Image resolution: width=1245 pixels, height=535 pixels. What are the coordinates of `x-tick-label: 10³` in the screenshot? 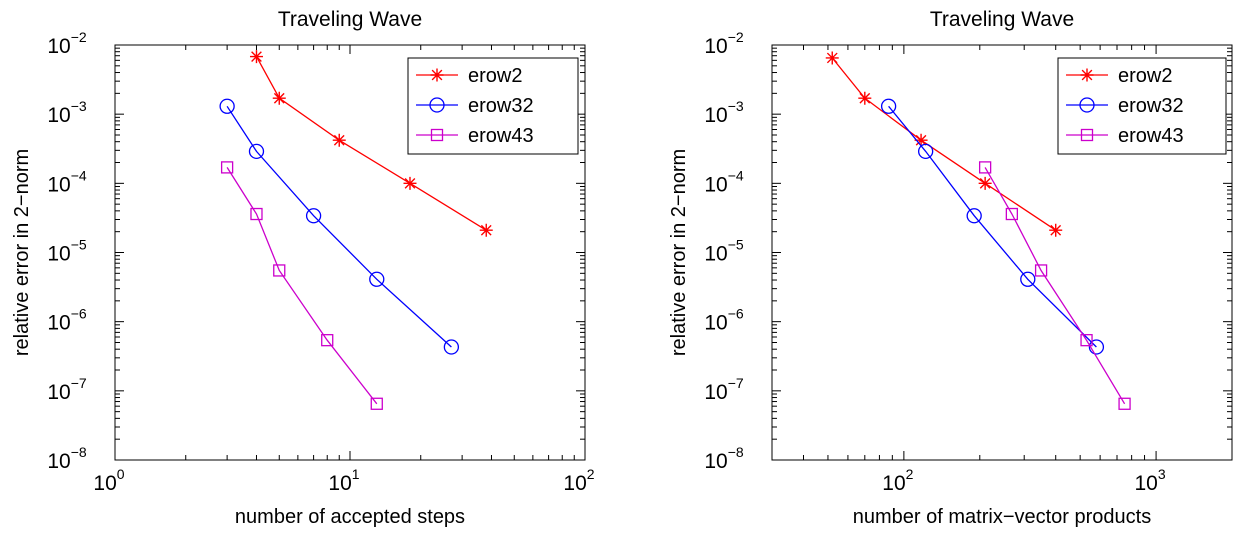 It's located at (1150, 480).